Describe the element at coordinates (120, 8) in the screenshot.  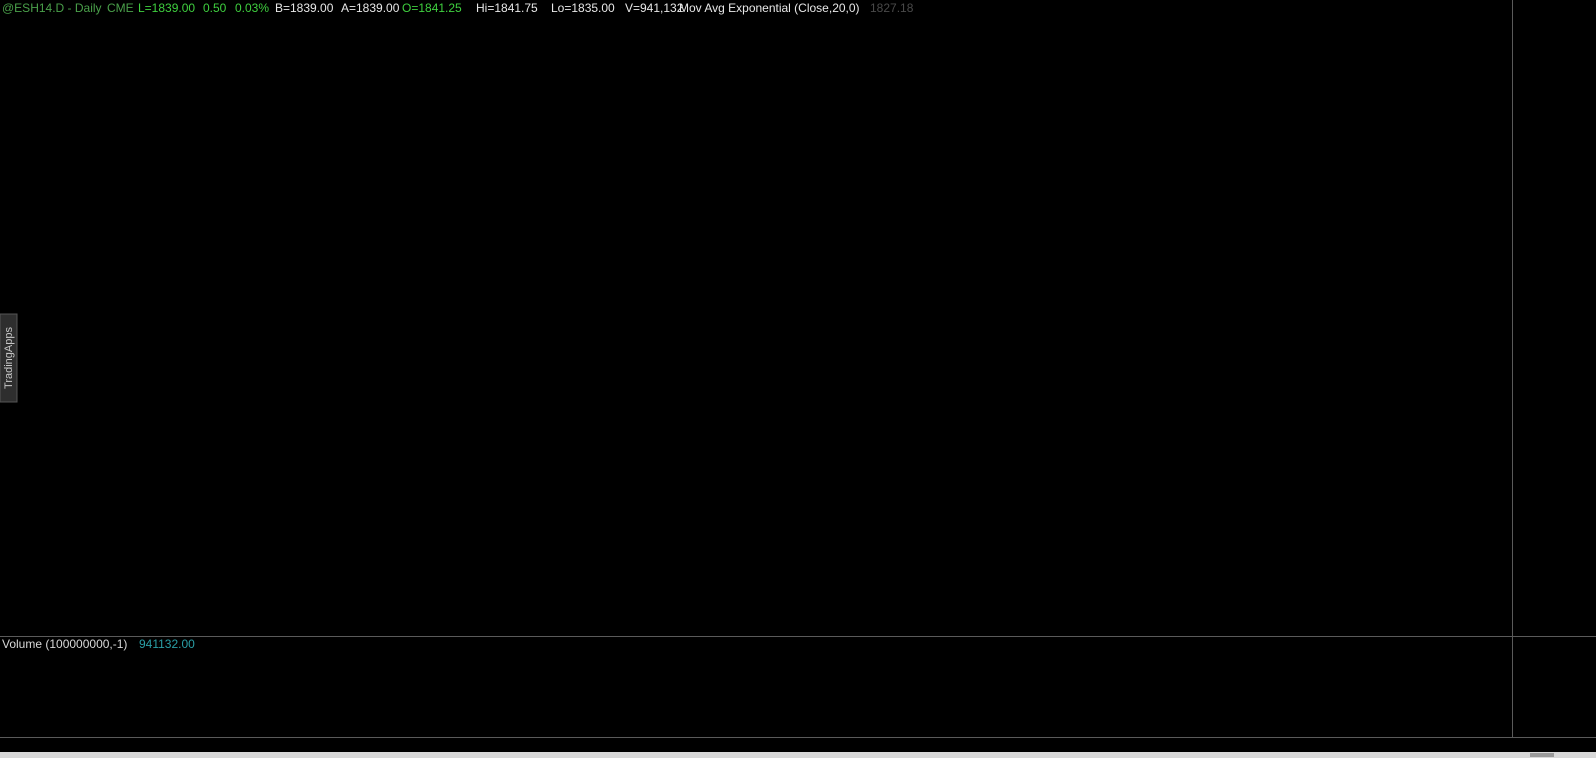
I see `exchange: CME` at that location.